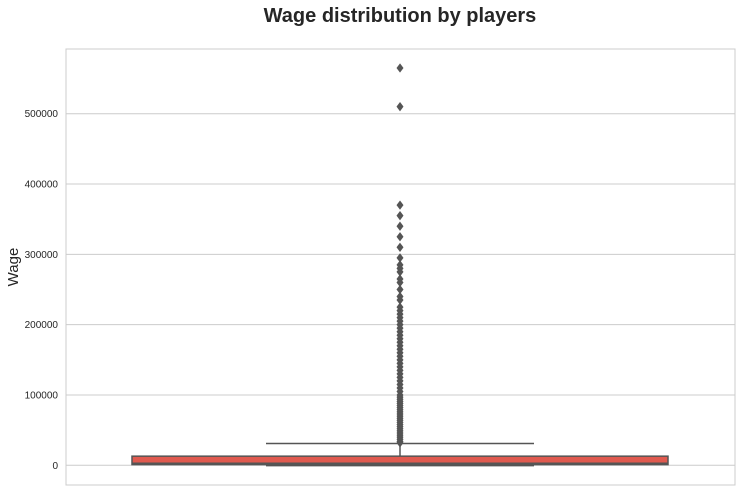 The height and width of the screenshot is (492, 742). Describe the element at coordinates (400, 255) in the screenshot. I see `outlier-points` at that location.